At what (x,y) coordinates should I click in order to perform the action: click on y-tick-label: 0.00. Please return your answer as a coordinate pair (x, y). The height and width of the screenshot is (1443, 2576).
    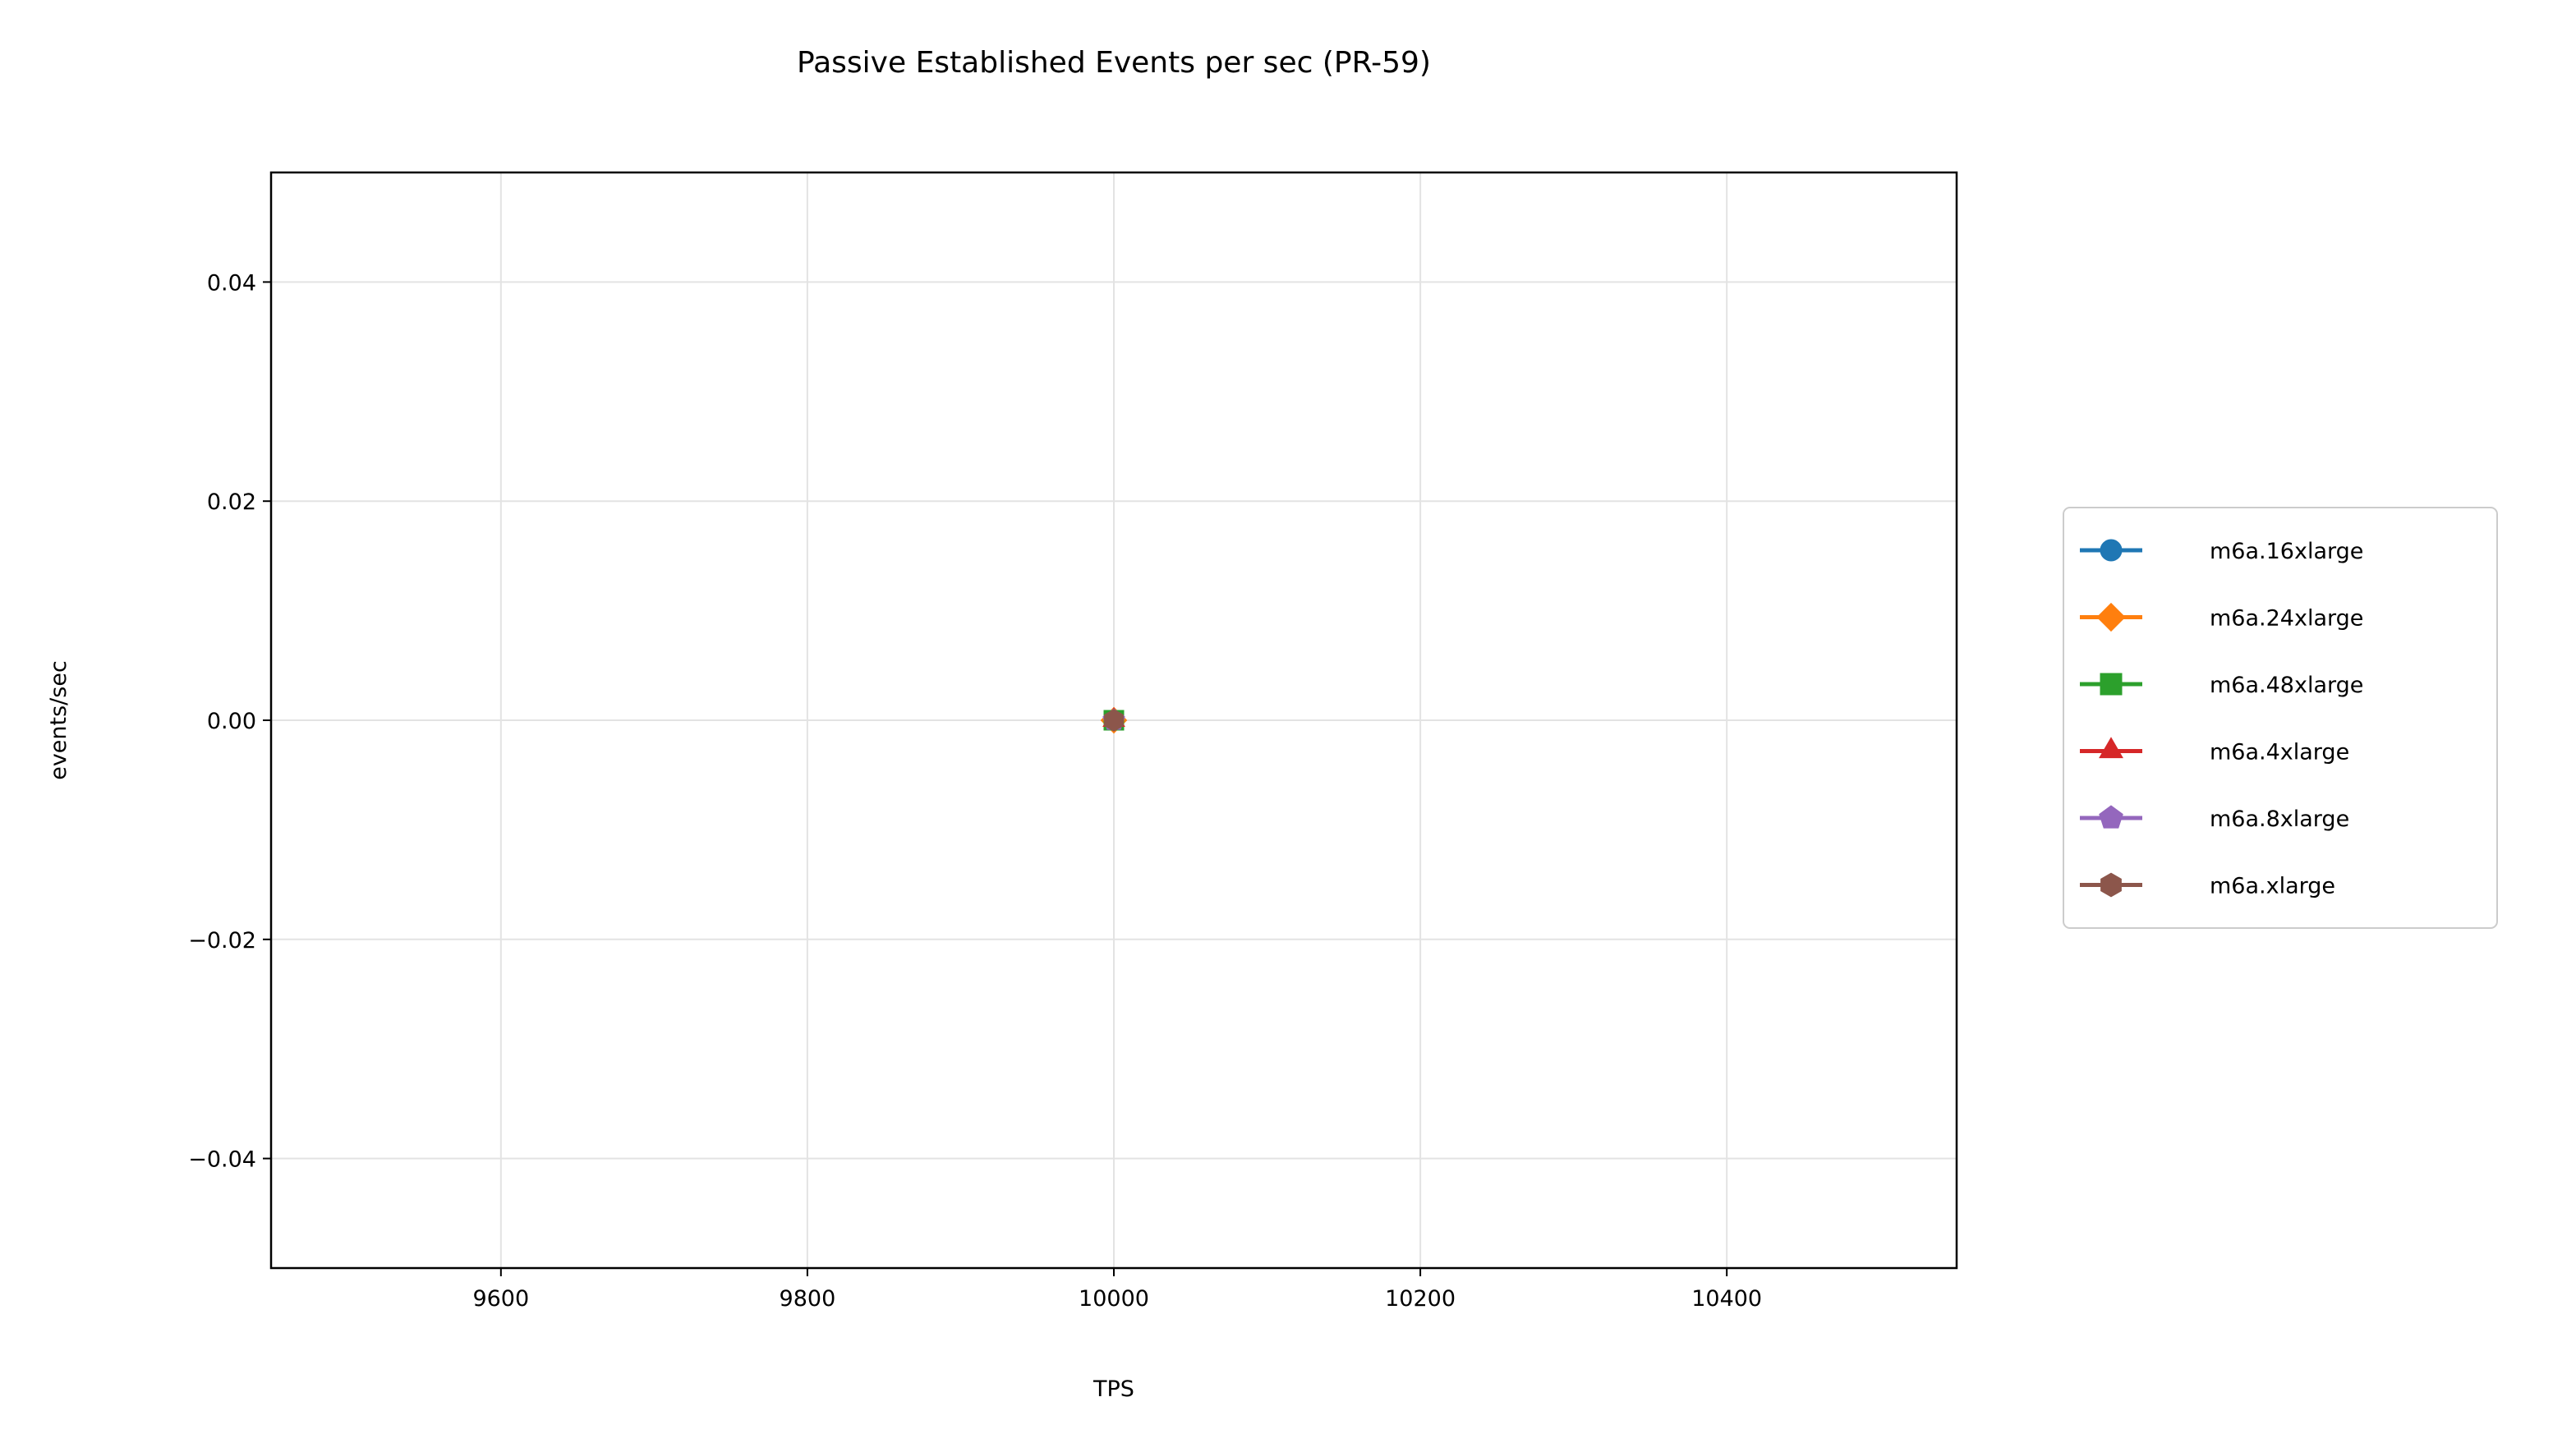
    Looking at the image, I should click on (231, 721).